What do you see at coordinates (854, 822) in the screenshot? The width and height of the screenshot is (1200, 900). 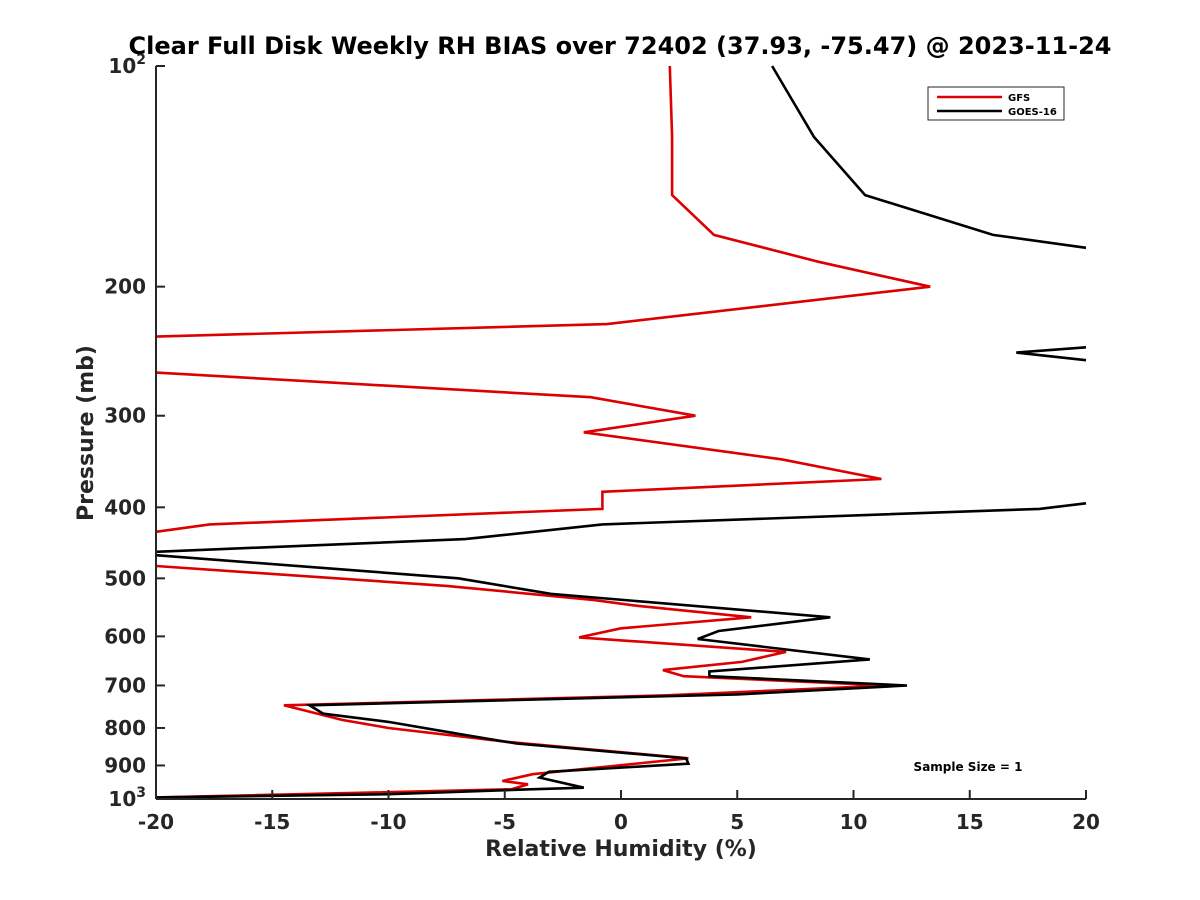 I see `x-tick-label: 10` at bounding box center [854, 822].